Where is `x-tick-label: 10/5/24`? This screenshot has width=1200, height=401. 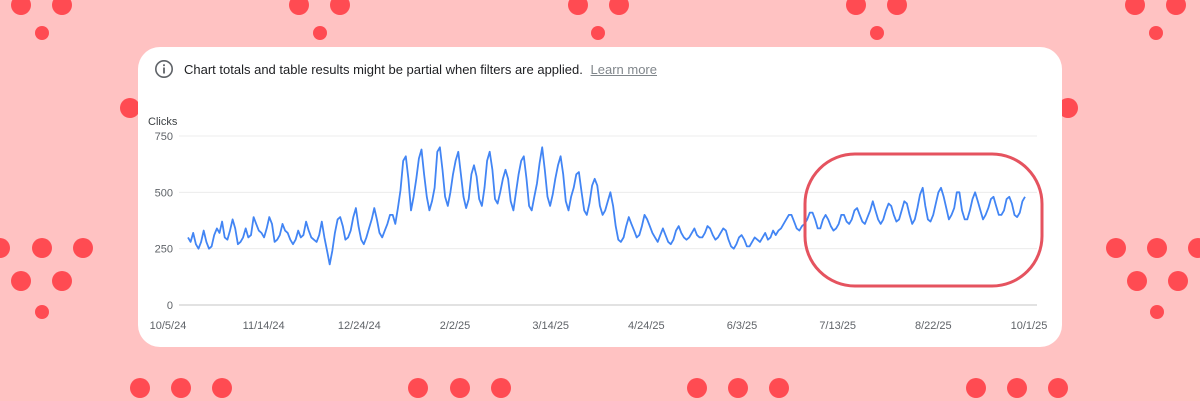 x-tick-label: 10/5/24 is located at coordinates (168, 326).